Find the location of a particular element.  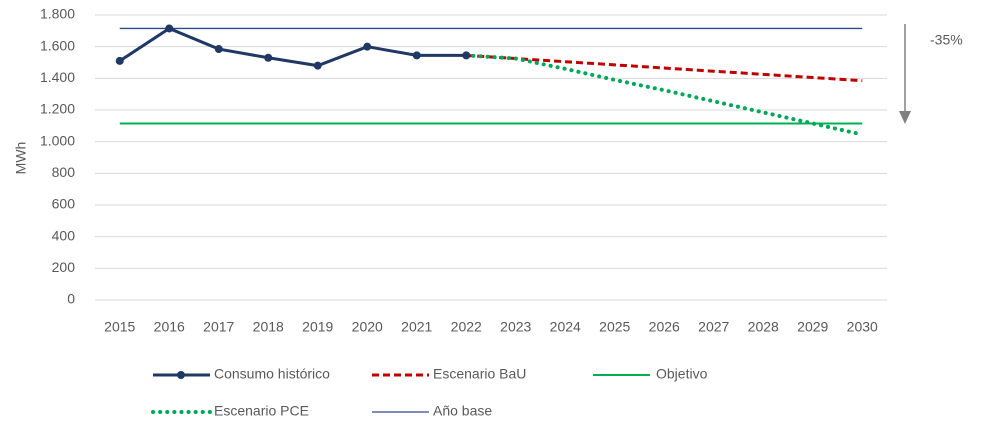

x-tick-label: 2015 is located at coordinates (119, 327).